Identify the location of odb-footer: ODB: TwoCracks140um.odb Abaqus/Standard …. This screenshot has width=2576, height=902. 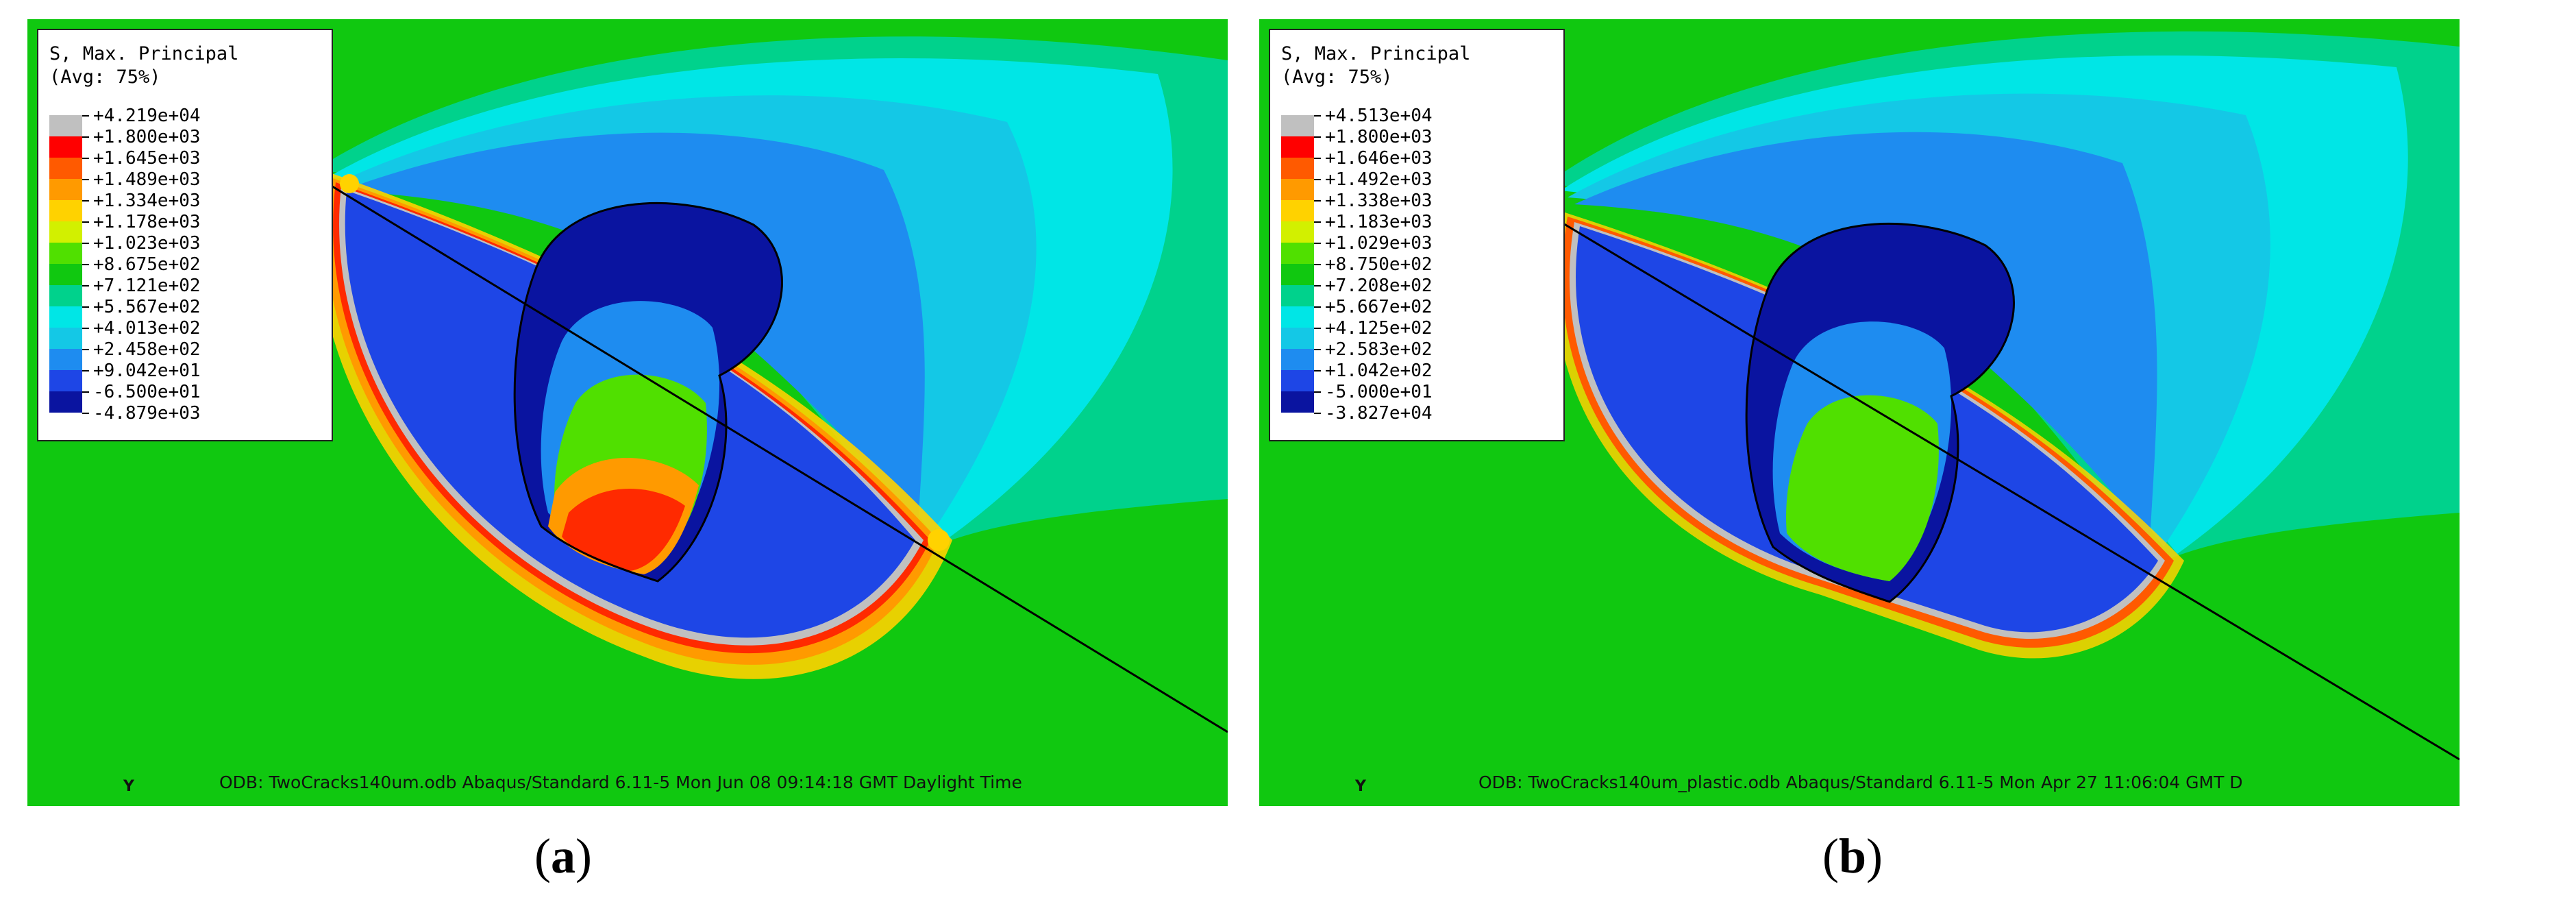
(620, 782).